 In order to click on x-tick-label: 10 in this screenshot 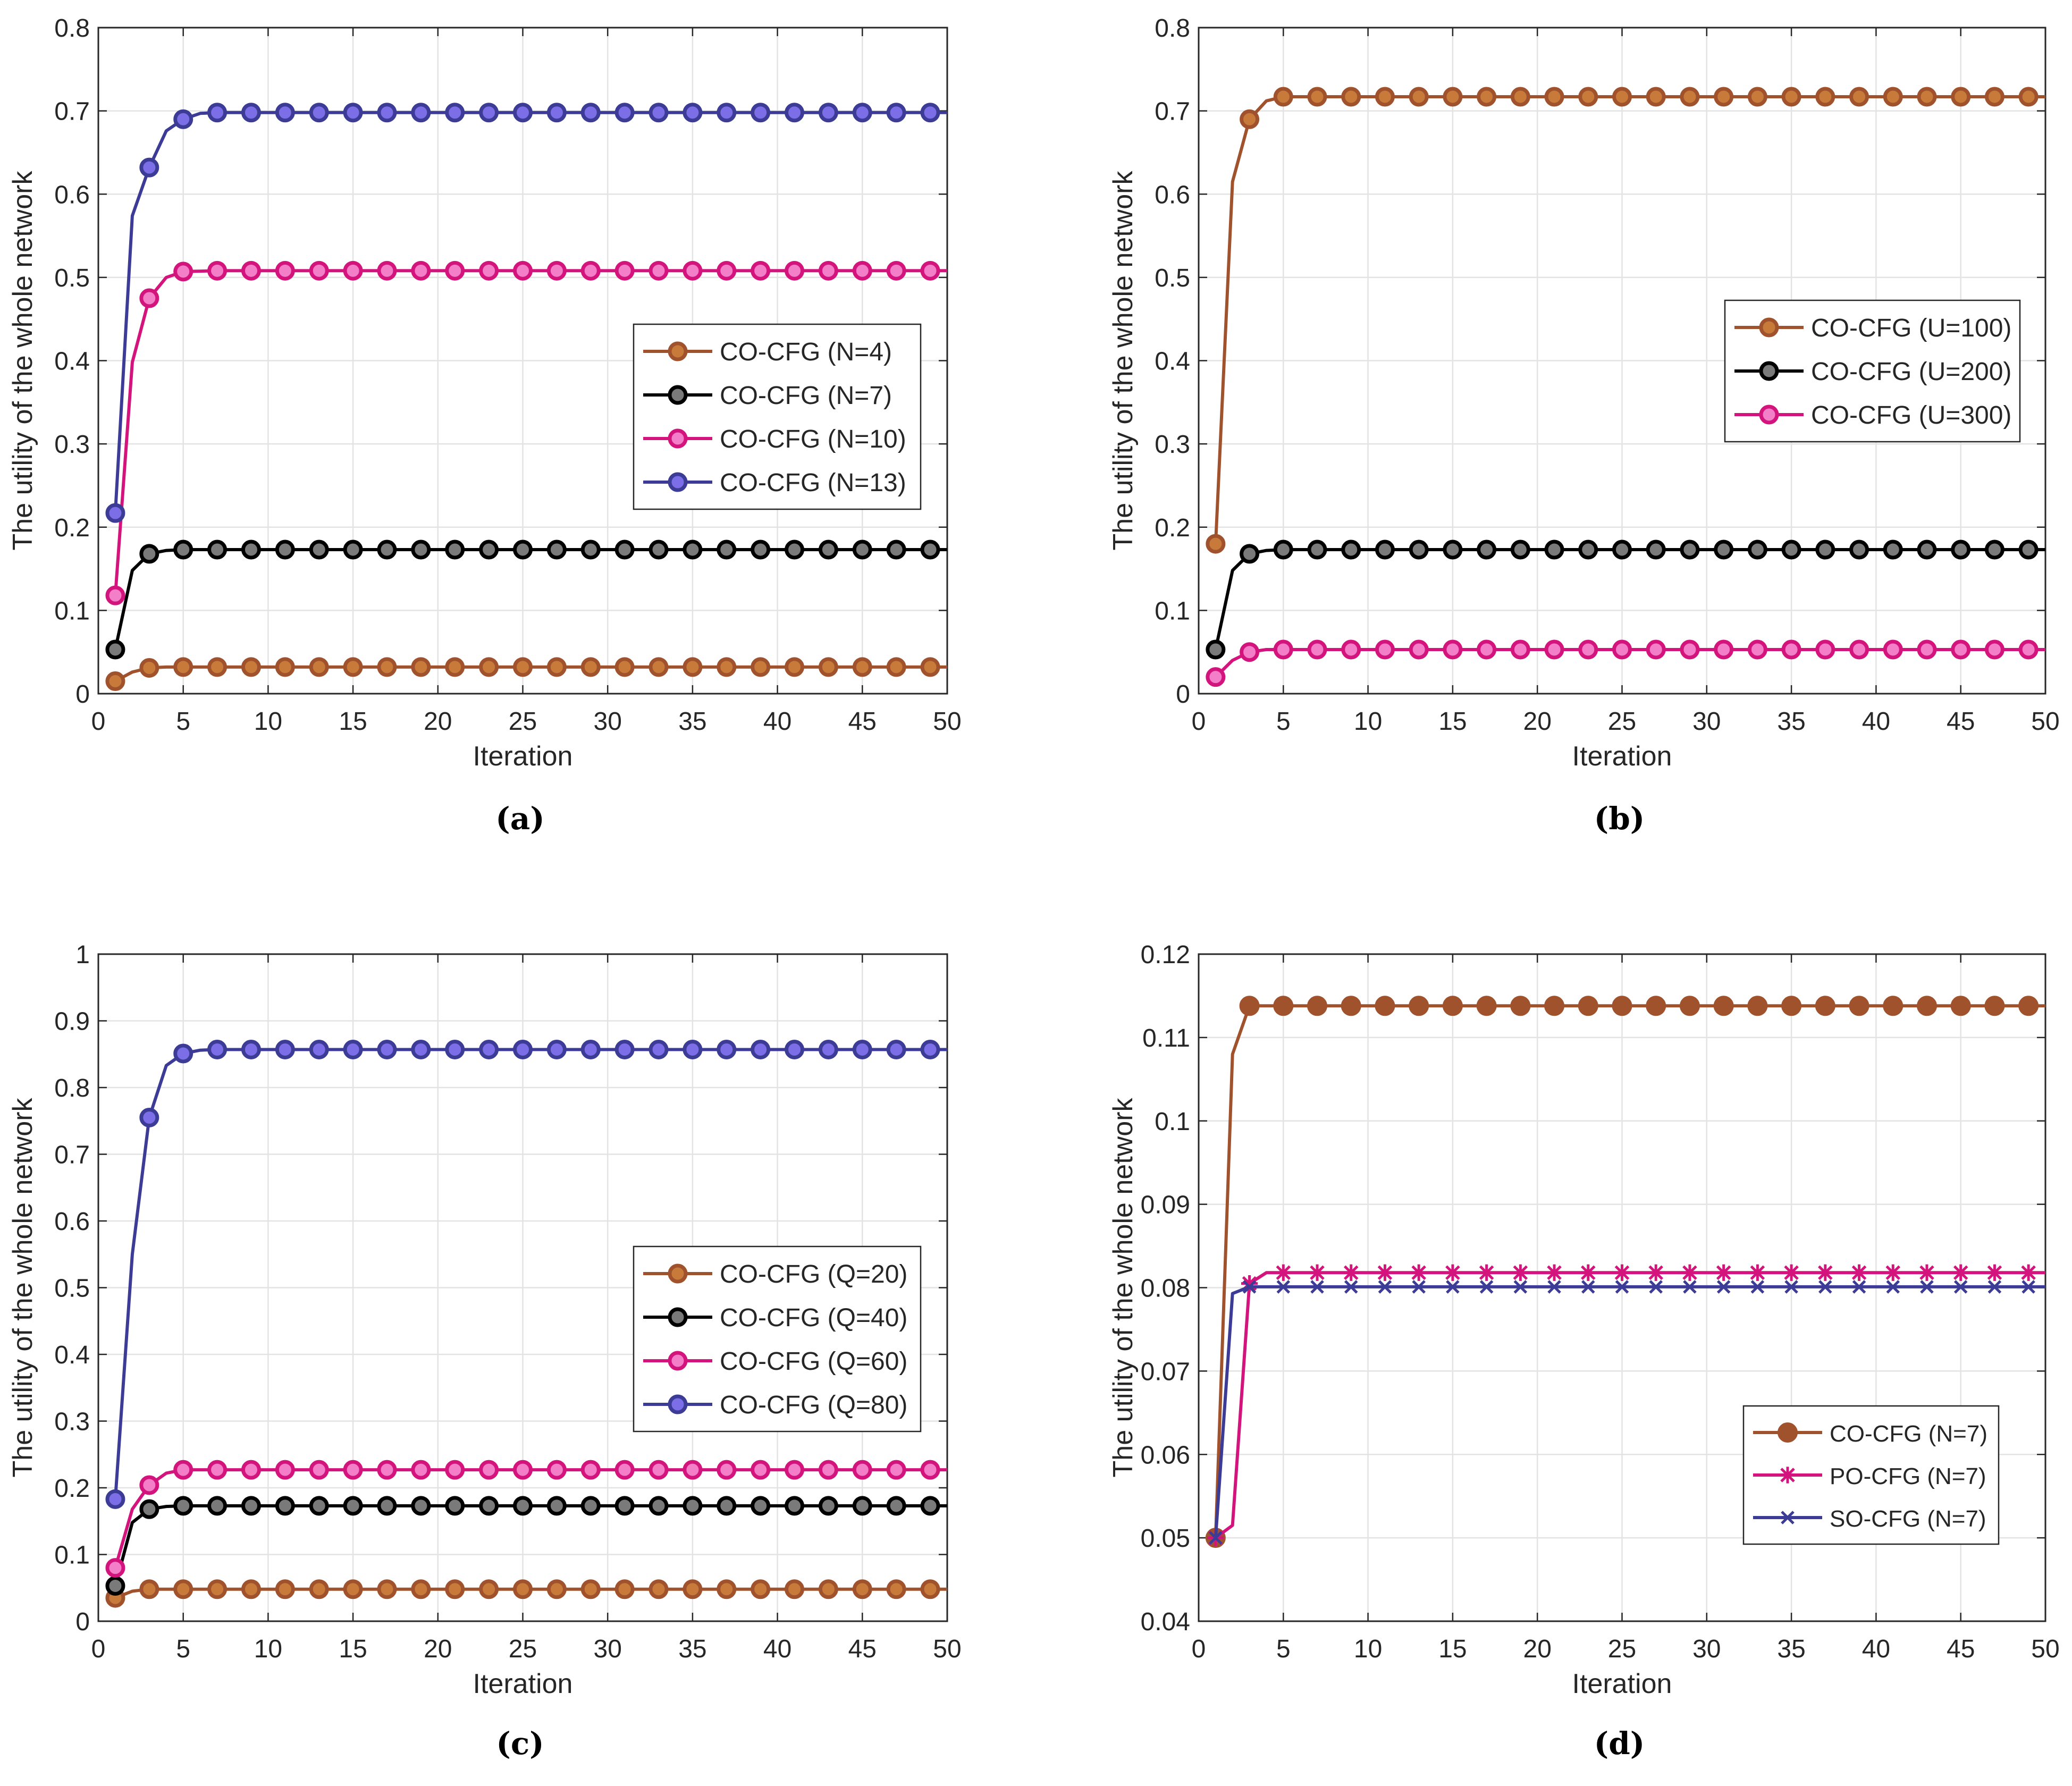, I will do `click(1368, 721)`.